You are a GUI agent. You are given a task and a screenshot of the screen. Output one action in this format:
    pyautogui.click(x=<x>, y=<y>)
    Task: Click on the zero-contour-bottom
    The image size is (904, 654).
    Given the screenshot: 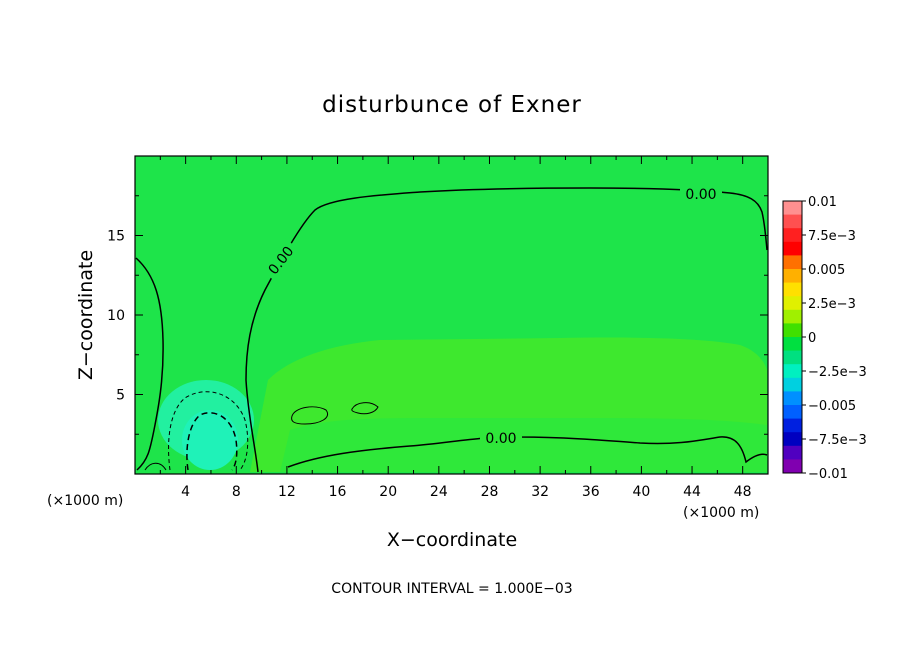 What is the action you would take?
    pyautogui.click(x=527, y=452)
    